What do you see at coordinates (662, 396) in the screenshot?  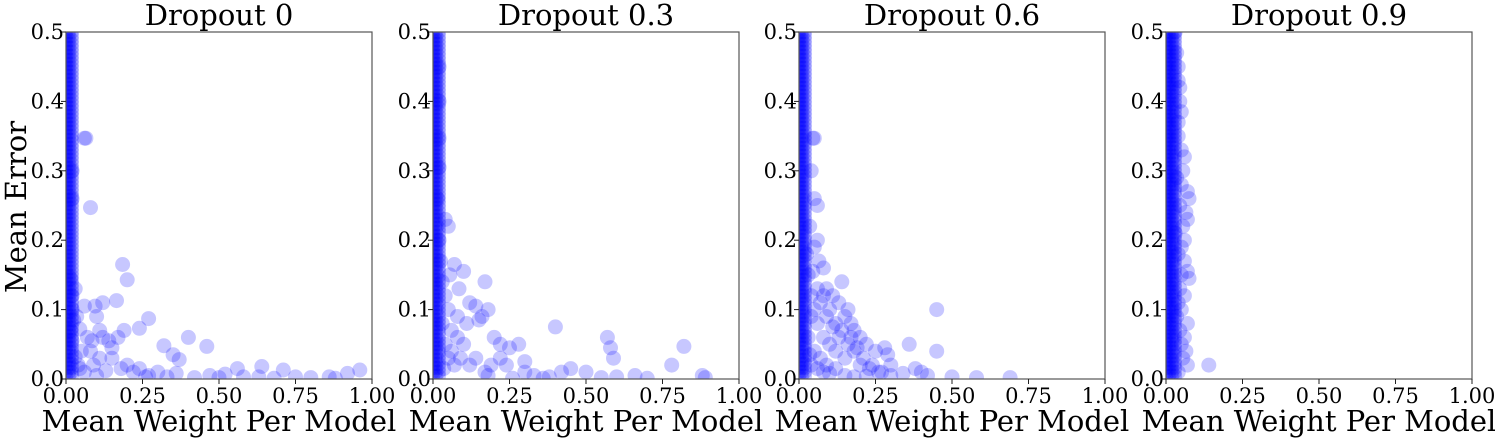 I see `x-tick-label: 0.75` at bounding box center [662, 396].